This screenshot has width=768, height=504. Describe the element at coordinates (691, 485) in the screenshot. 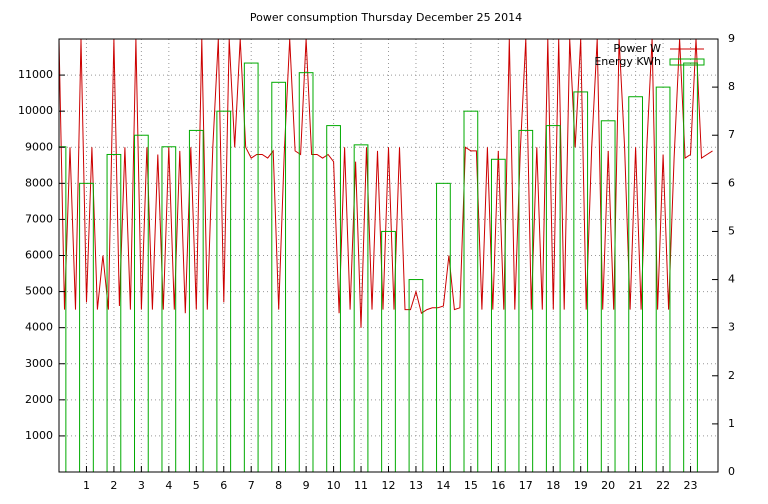

I see `x-tick-label: 23` at that location.